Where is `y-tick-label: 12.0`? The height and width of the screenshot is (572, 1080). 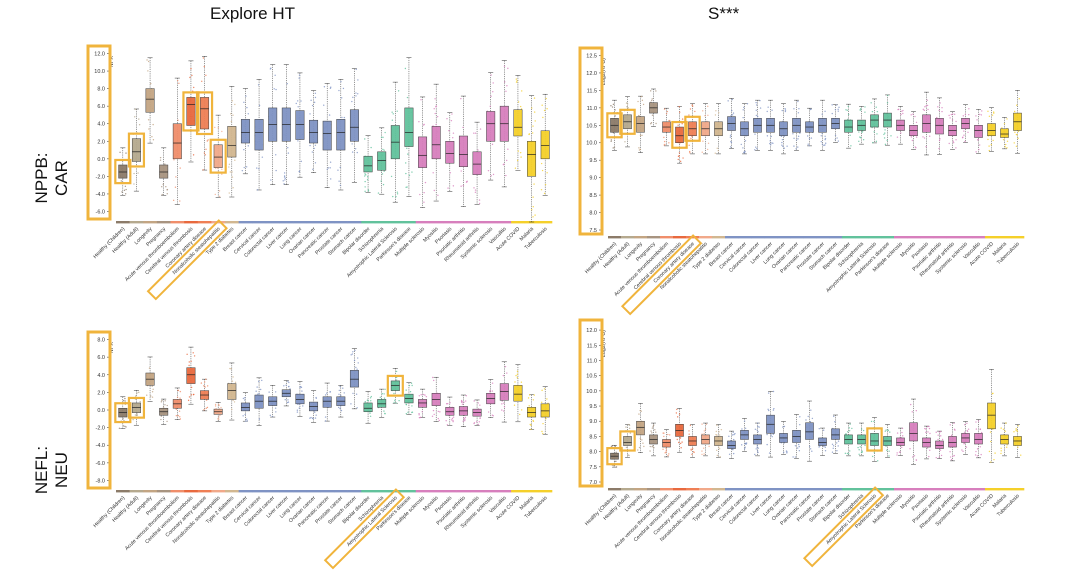
y-tick-label: 12.0 is located at coordinates (591, 74).